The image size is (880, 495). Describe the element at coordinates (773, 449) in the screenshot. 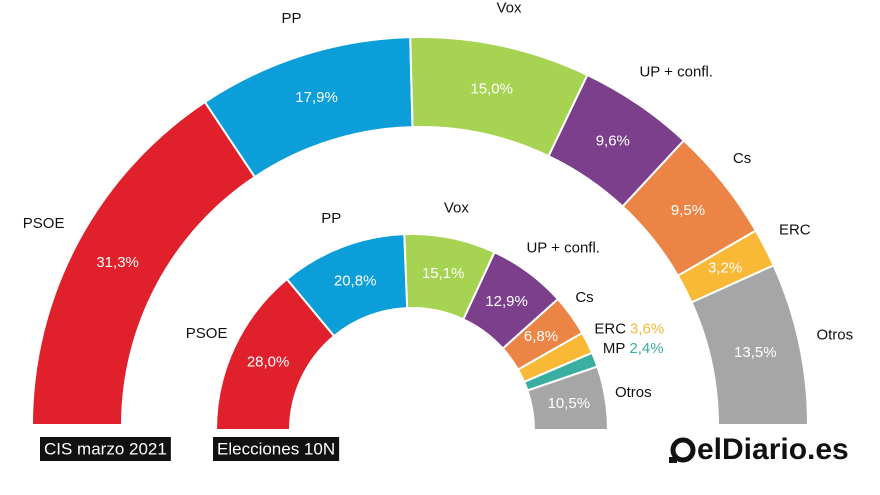

I see `logo-text: elDiario.es` at that location.